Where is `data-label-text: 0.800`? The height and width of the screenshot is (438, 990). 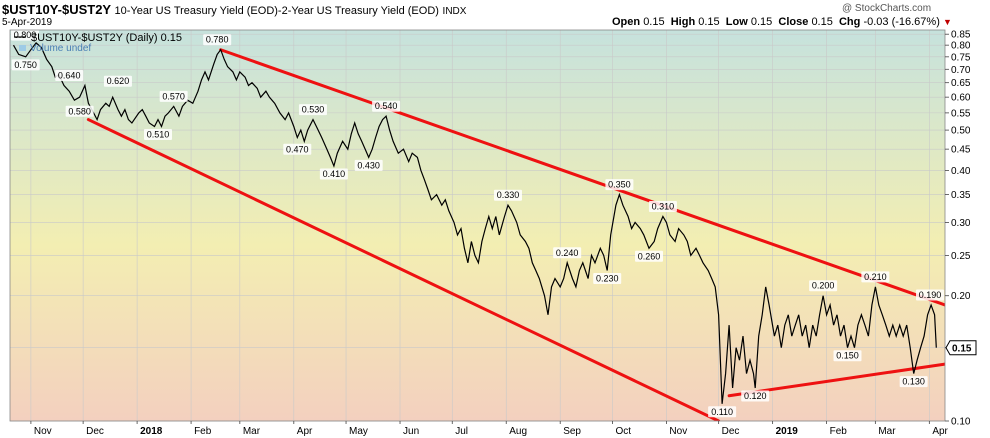 data-label-text: 0.800 is located at coordinates (25, 35).